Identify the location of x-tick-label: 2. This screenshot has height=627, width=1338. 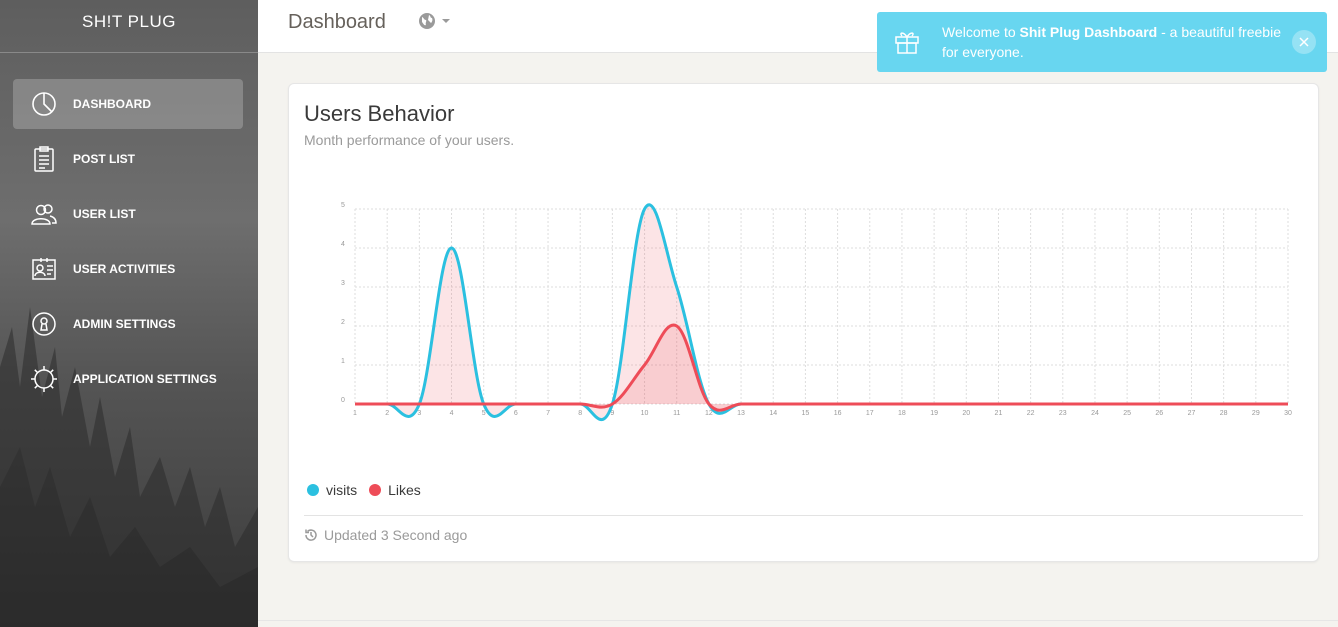
(387, 413).